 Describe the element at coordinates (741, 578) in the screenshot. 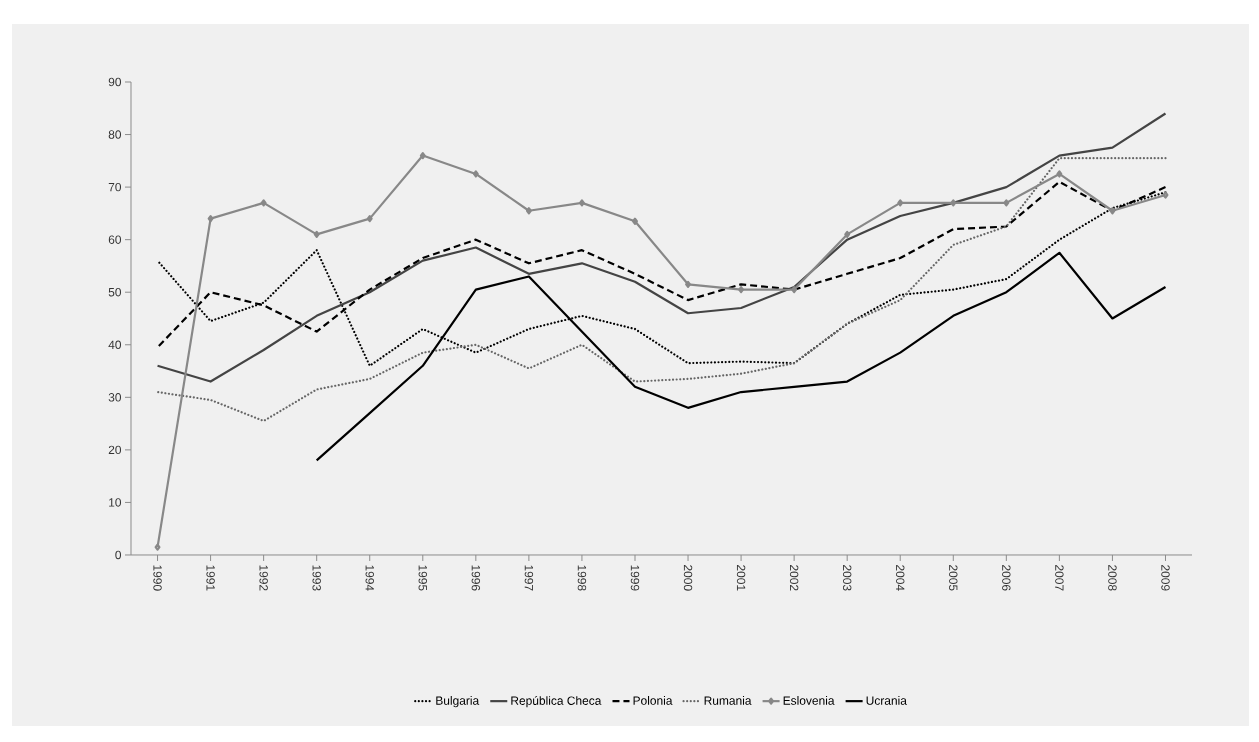

I see `x-tick-label: 2001` at that location.